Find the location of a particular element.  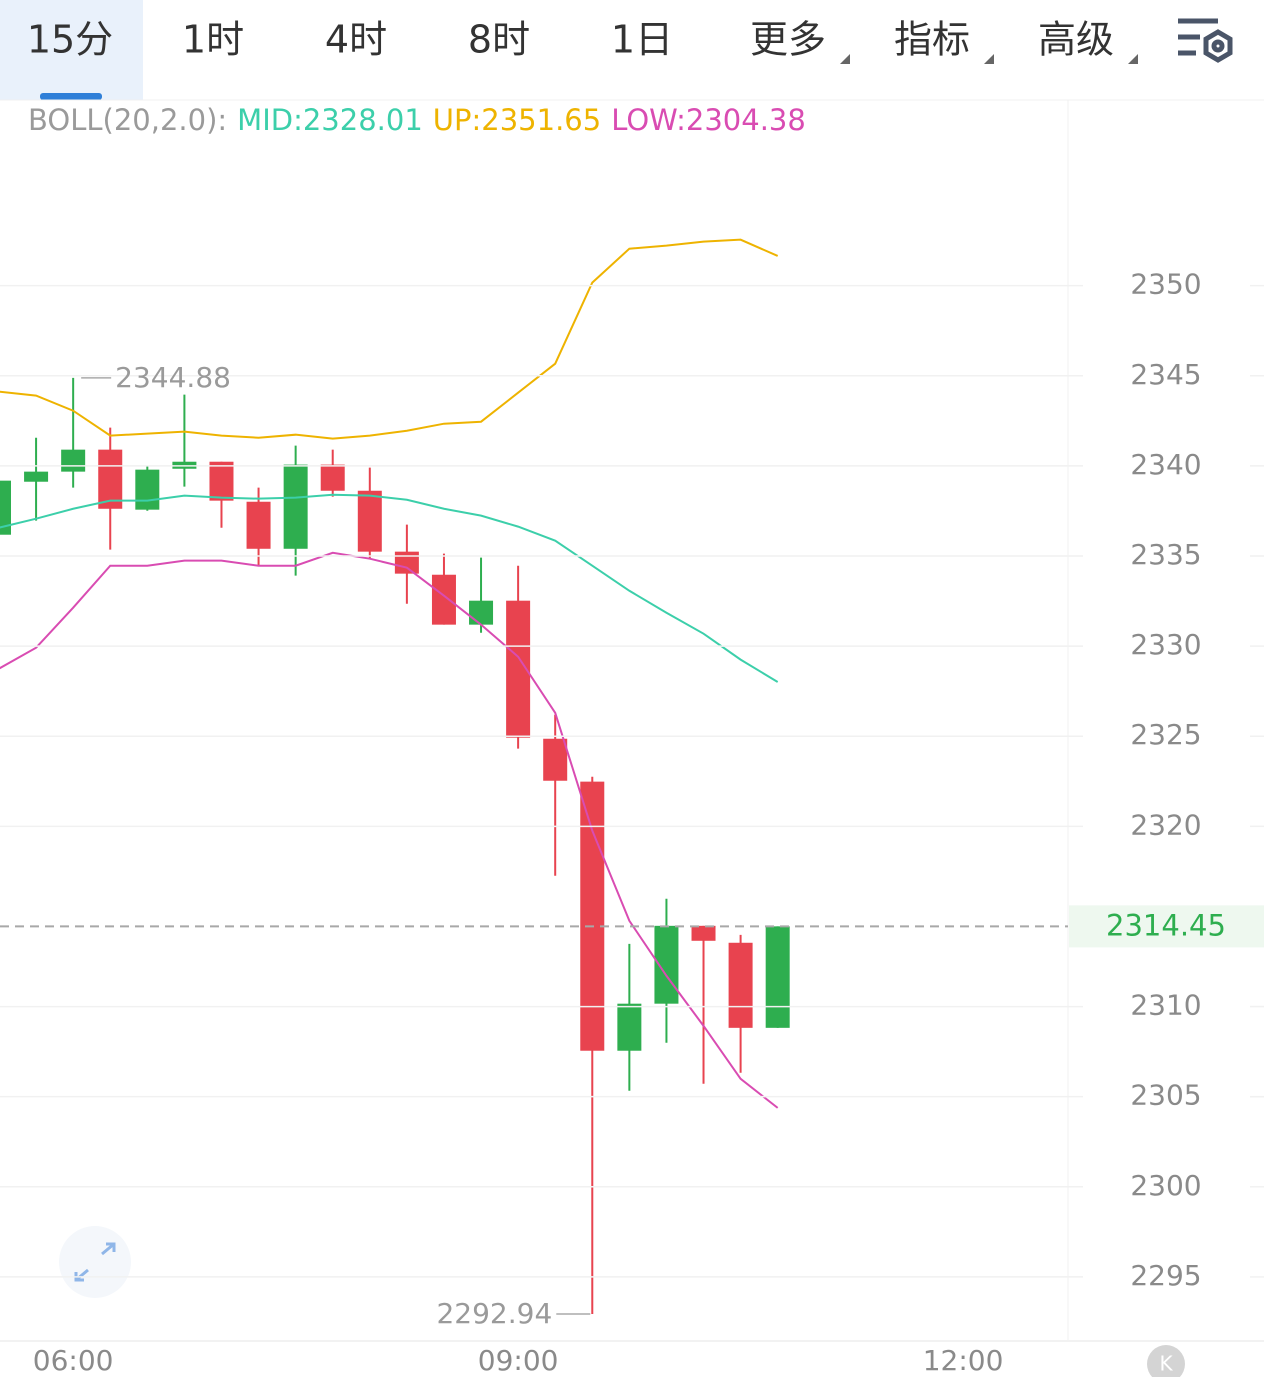

y-tick-label: 2325 is located at coordinates (1165, 734).